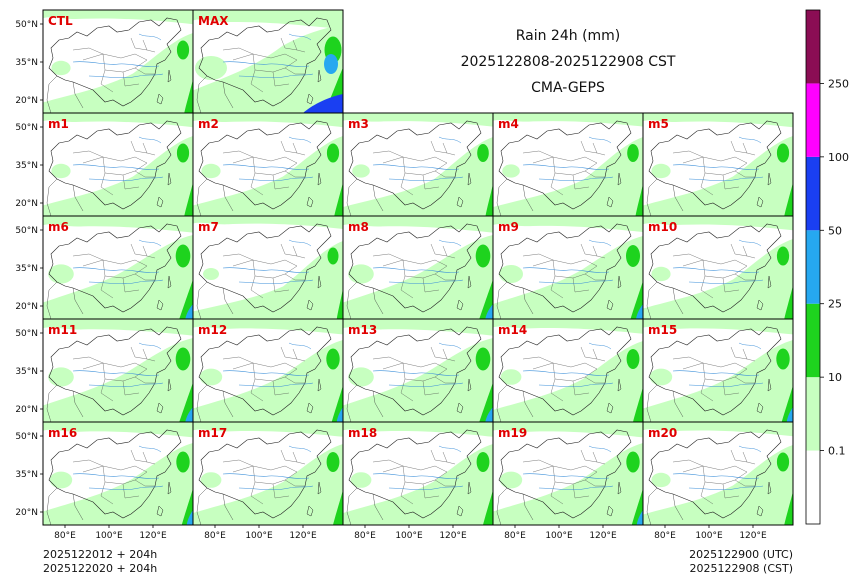 The height and width of the screenshot is (586, 860). What do you see at coordinates (100, 554) in the screenshot?
I see `footer-left-line-1: 2025122012 + 204h` at bounding box center [100, 554].